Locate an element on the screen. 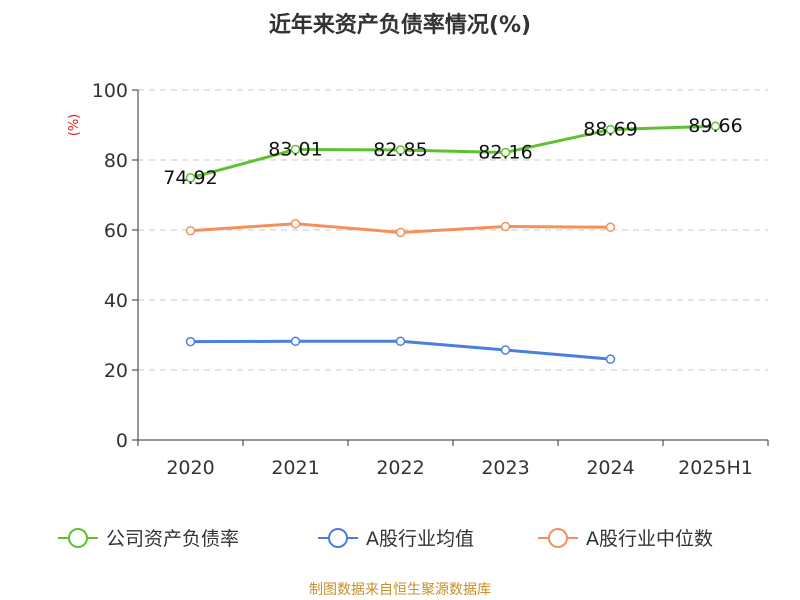 The width and height of the screenshot is (800, 600). chart-title: 近年来资产负债率情况(%) is located at coordinates (400, 25).